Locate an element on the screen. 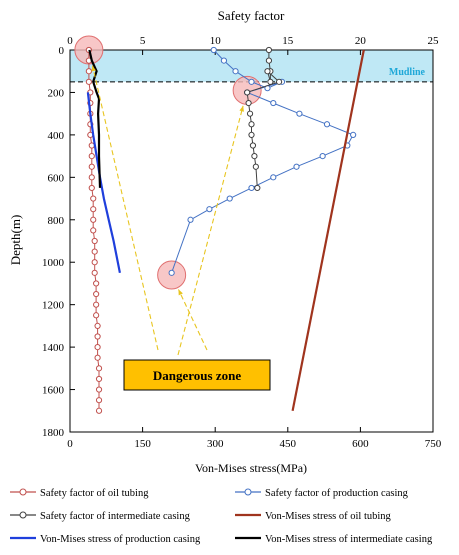 This screenshot has width=459, height=555. top-tick-label: 5 is located at coordinates (143, 41).